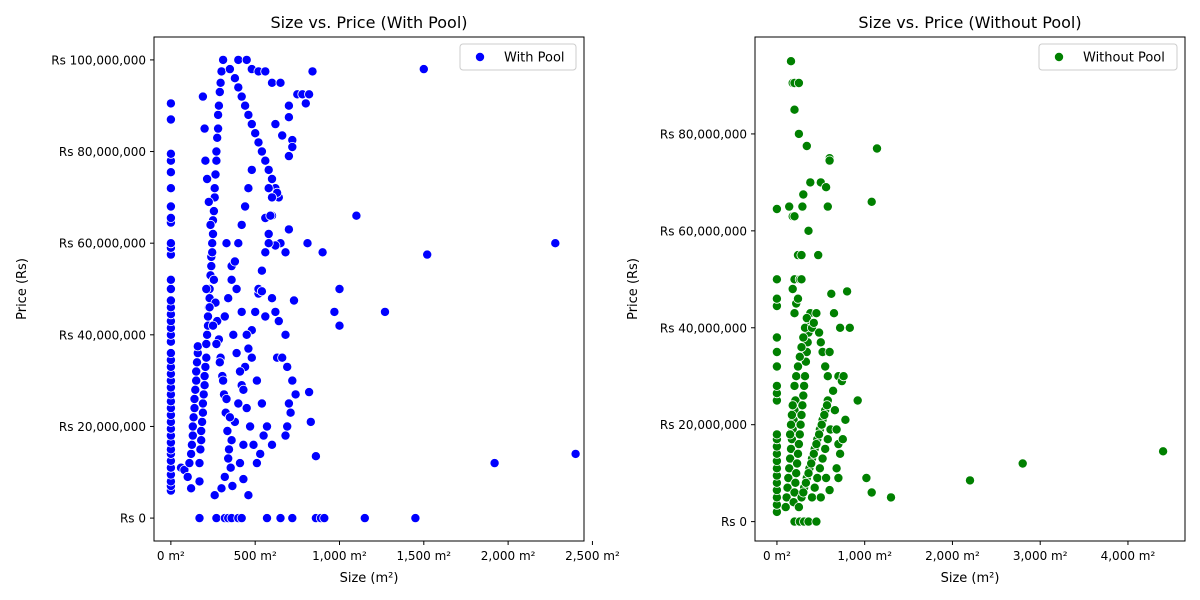 This screenshot has height=600, width=1200. What do you see at coordinates (133, 519) in the screenshot?
I see `y-tick-label: Rs 0` at bounding box center [133, 519].